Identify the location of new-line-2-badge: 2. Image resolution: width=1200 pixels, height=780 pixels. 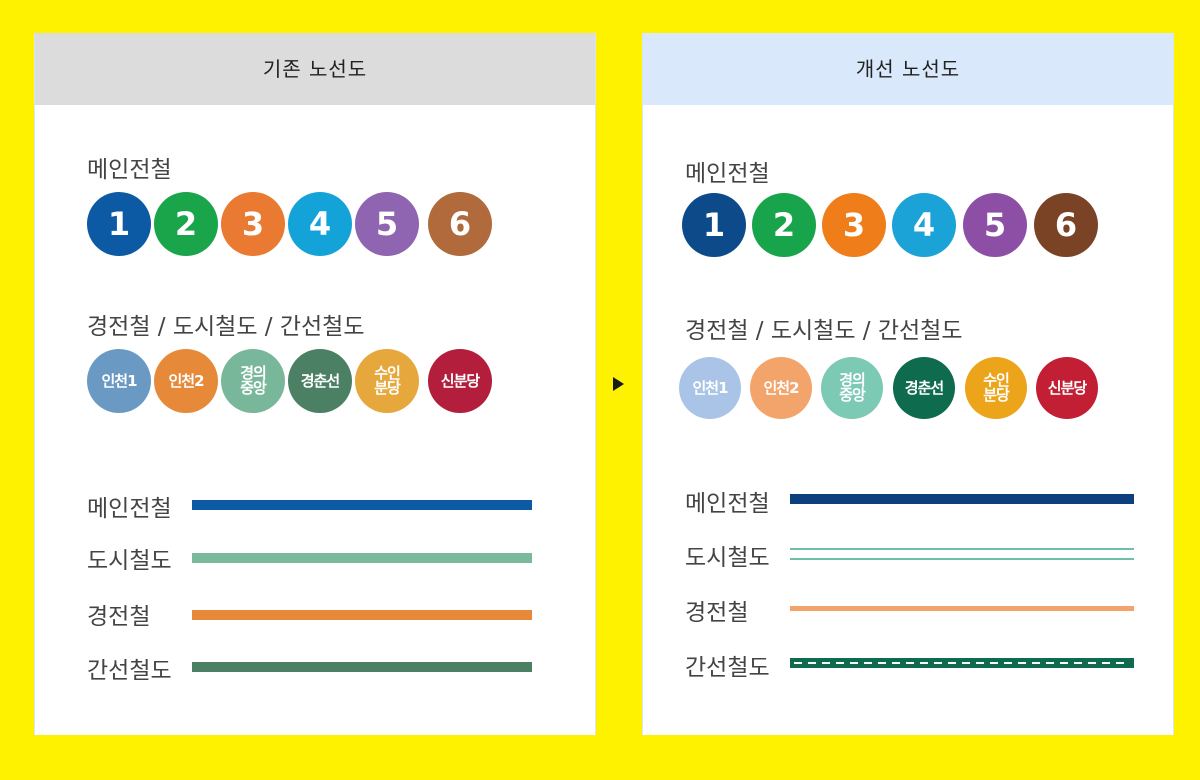
(784, 225).